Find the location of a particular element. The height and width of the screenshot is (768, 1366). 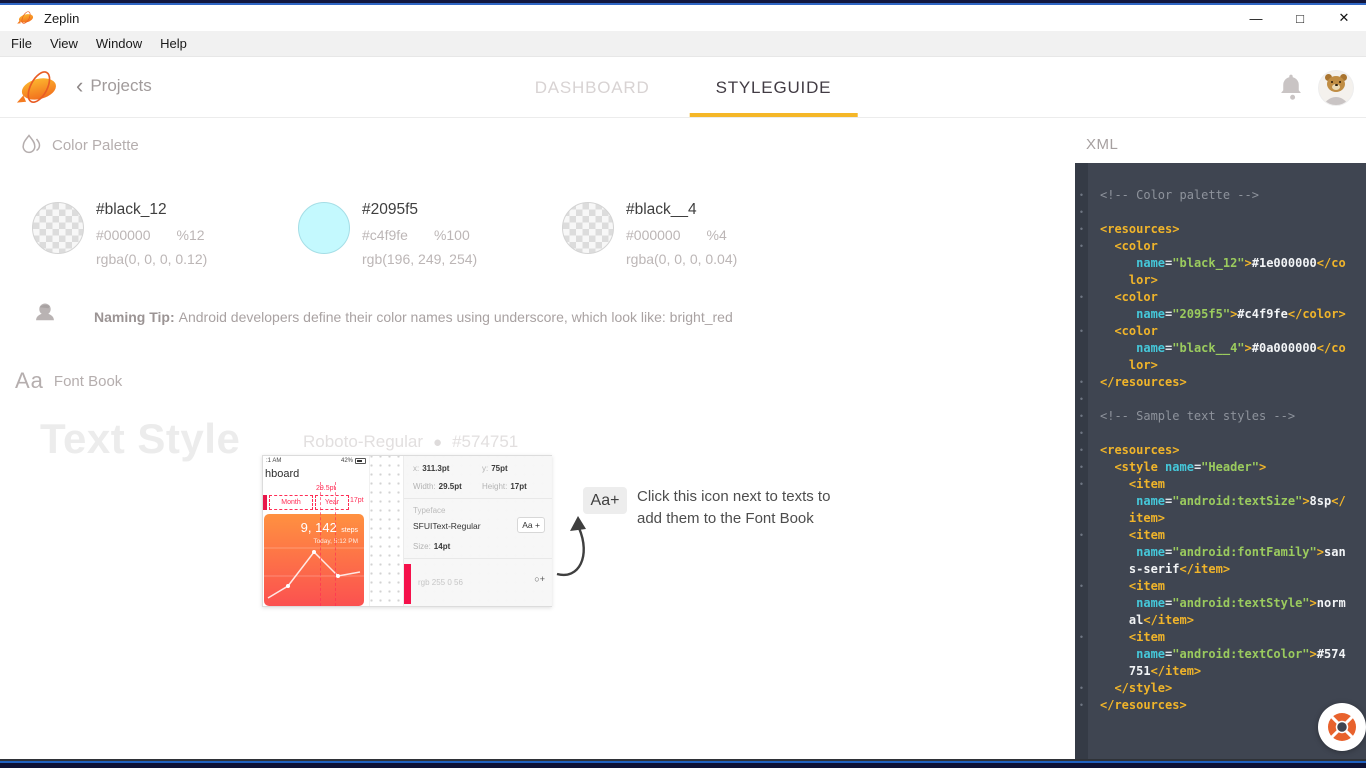

y-value: 75pt is located at coordinates (499, 468).